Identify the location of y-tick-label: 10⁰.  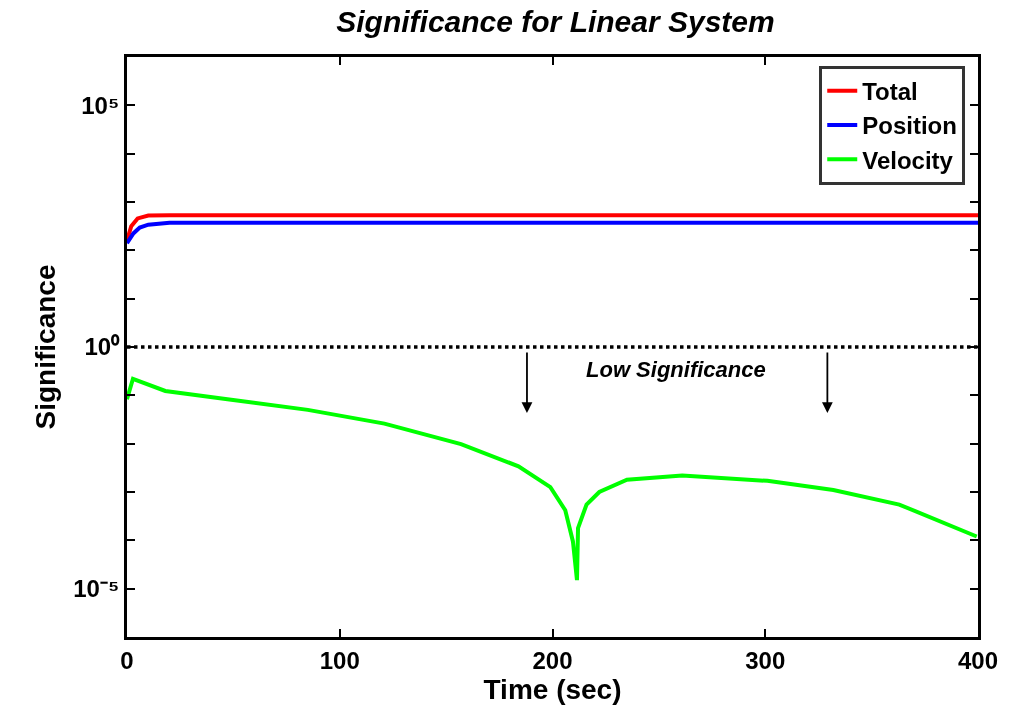
(102, 347).